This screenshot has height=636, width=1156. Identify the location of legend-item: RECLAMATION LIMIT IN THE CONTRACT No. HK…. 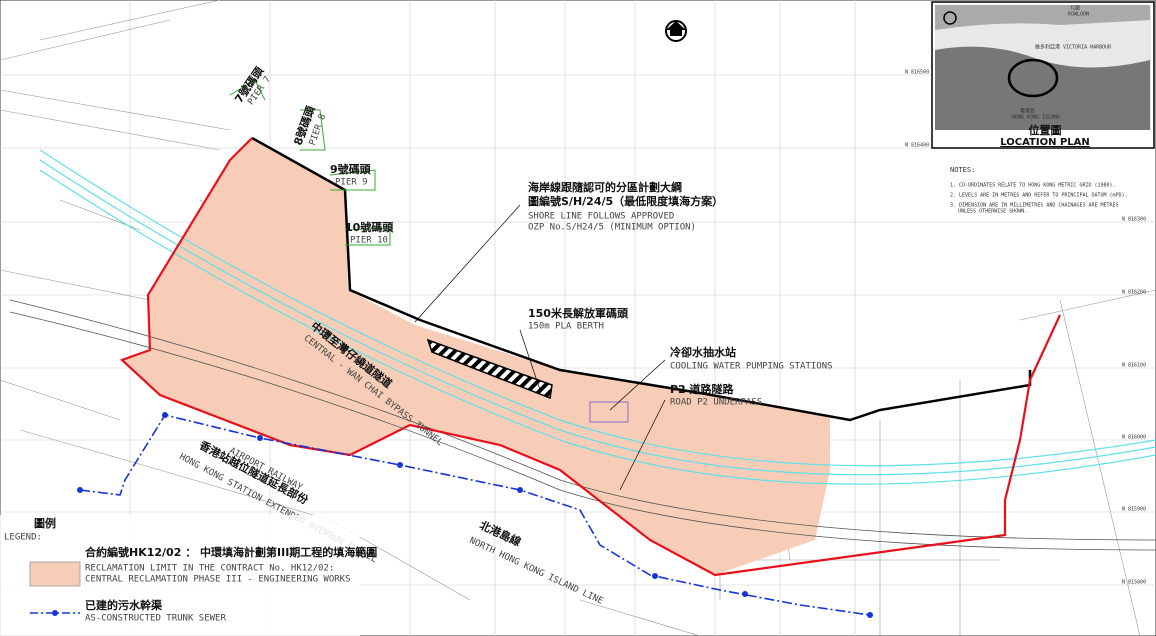
(209, 569).